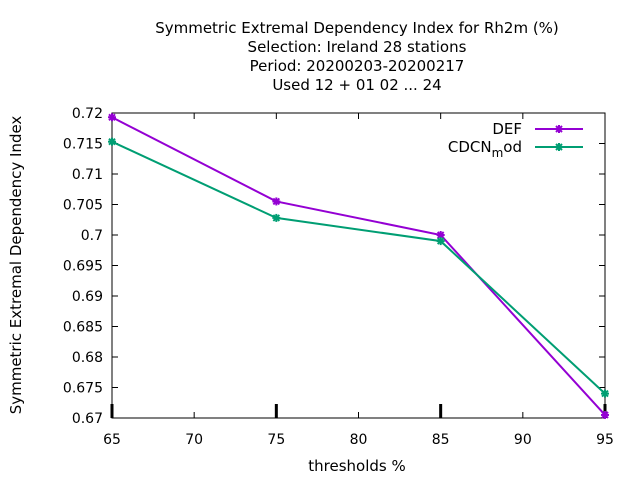 This screenshot has height=480, width=640. What do you see at coordinates (559, 129) in the screenshot?
I see `legend-marker-def` at bounding box center [559, 129].